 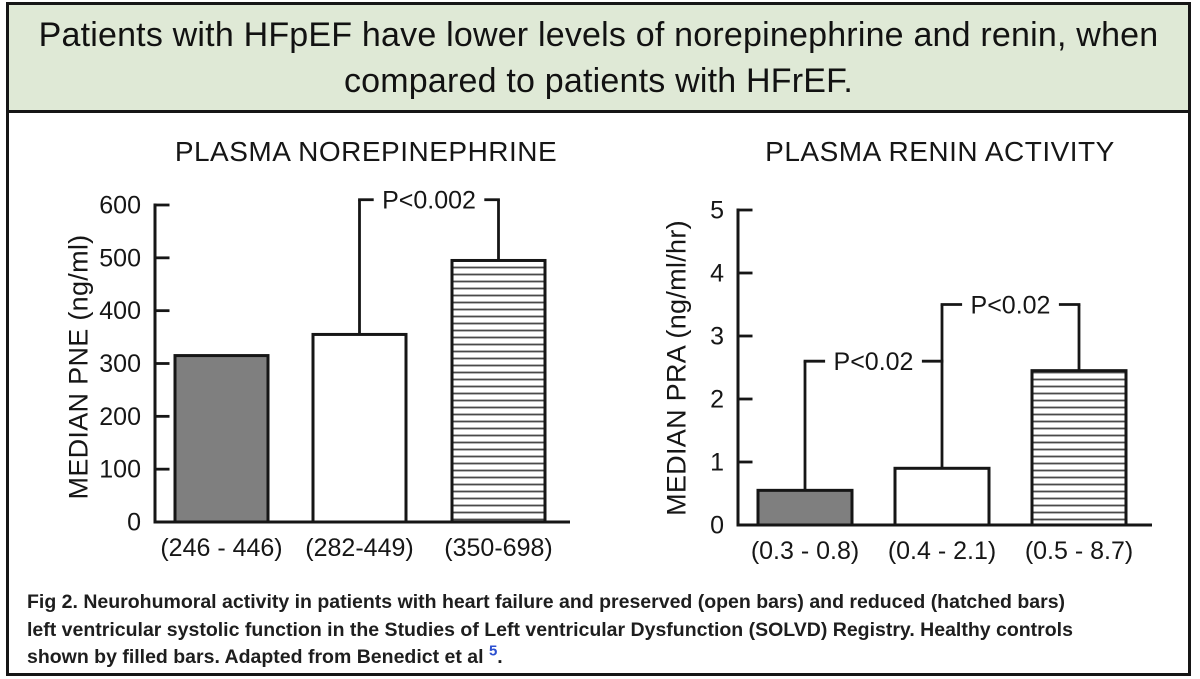 I want to click on y-tick-label: 500, so click(x=120, y=258).